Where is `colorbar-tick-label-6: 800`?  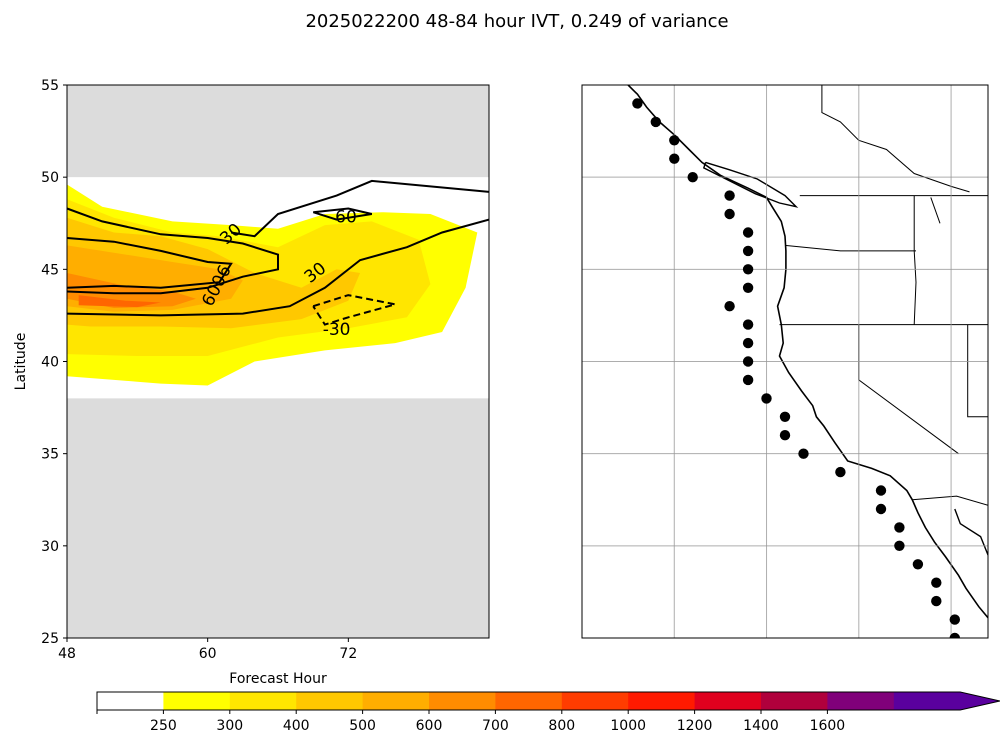 colorbar-tick-label-6: 800 is located at coordinates (561, 726).